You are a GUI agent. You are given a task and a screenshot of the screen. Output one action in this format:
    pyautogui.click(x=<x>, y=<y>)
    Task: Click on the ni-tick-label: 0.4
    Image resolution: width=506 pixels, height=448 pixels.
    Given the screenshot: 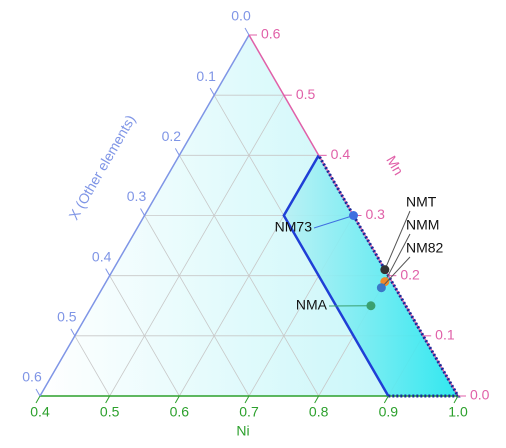 What is the action you would take?
    pyautogui.click(x=40, y=412)
    